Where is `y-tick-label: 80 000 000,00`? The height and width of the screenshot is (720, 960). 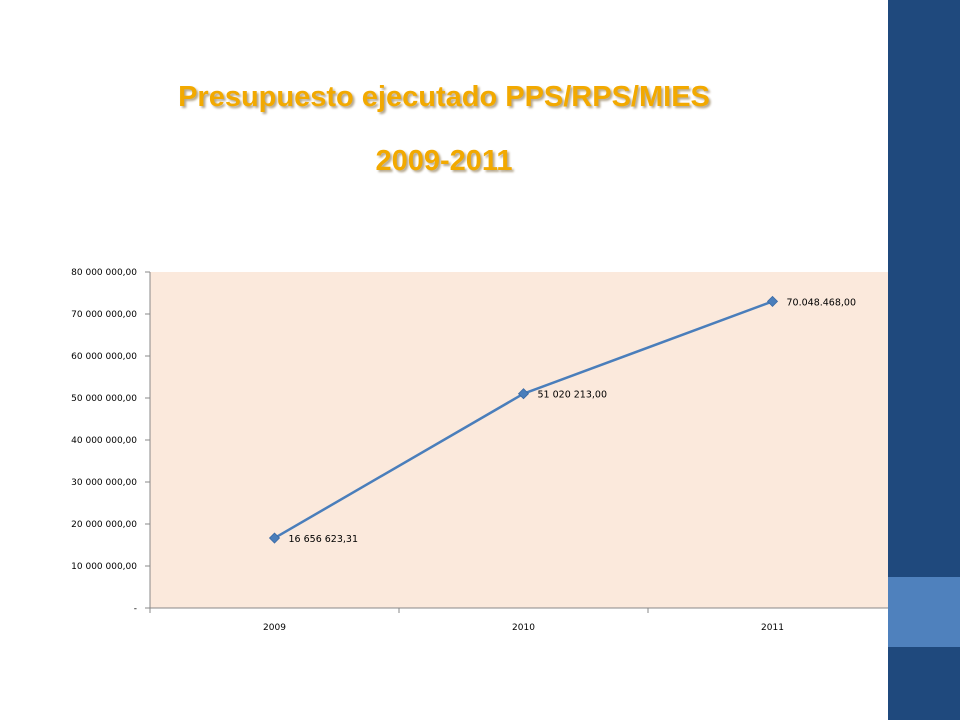 y-tick-label: 80 000 000,00 is located at coordinates (104, 273).